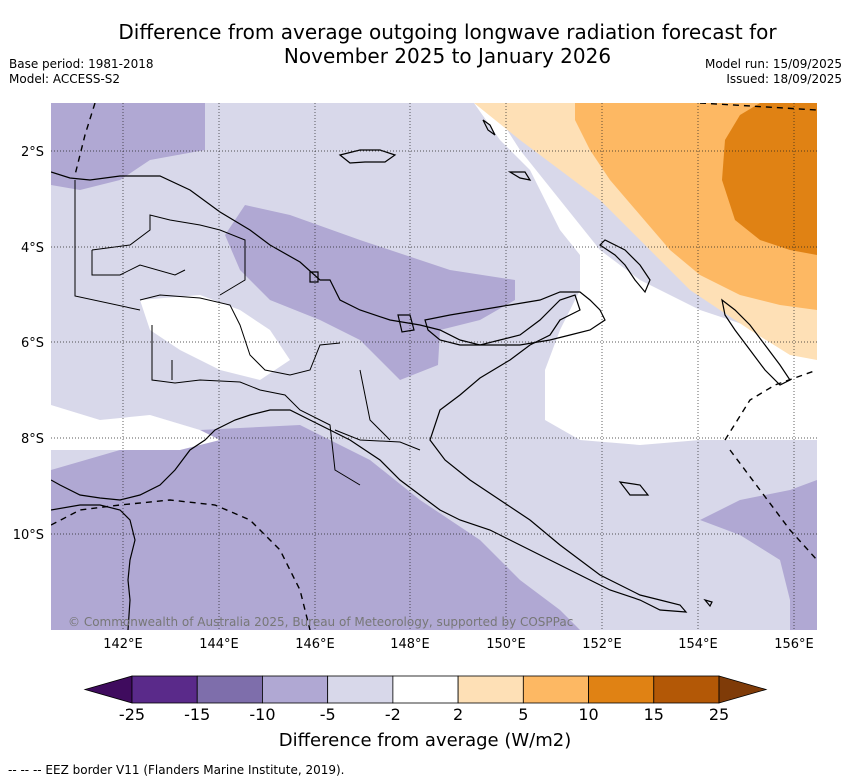 The image size is (850, 781). I want to click on manus-outline, so click(367, 156).